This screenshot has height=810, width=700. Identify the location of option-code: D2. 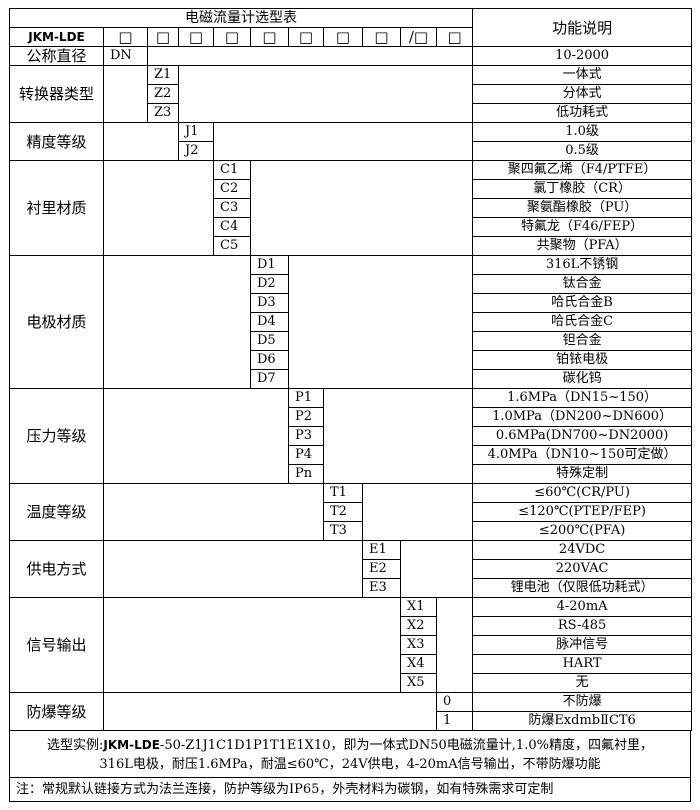
(269, 284).